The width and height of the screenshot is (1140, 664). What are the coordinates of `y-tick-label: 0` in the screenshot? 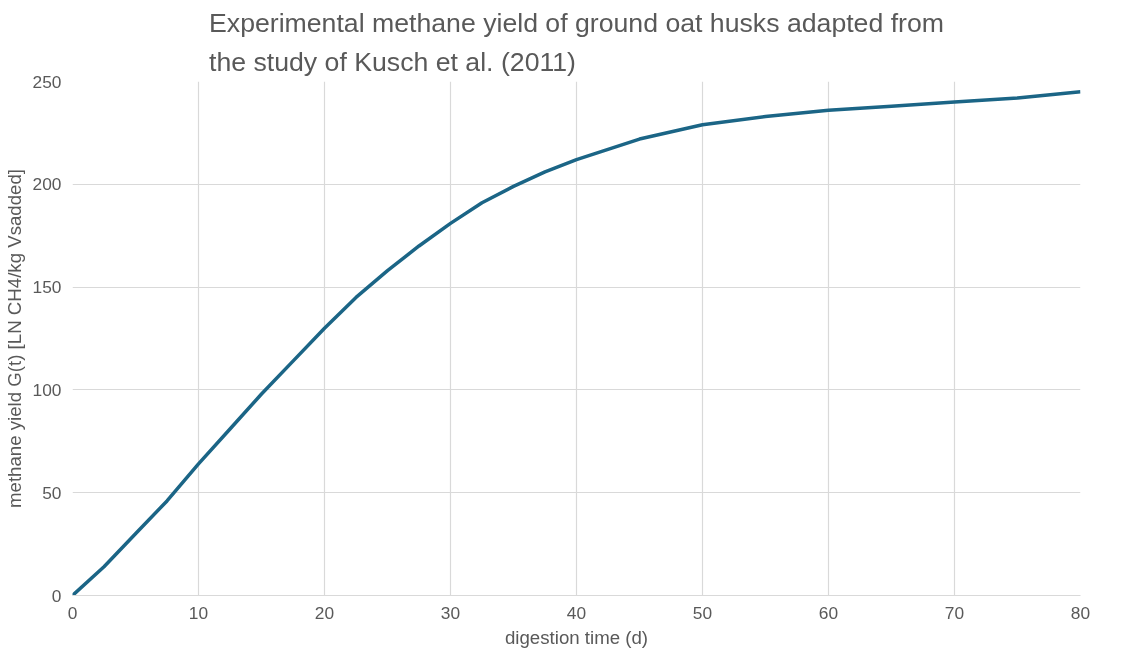 It's located at (56, 595).